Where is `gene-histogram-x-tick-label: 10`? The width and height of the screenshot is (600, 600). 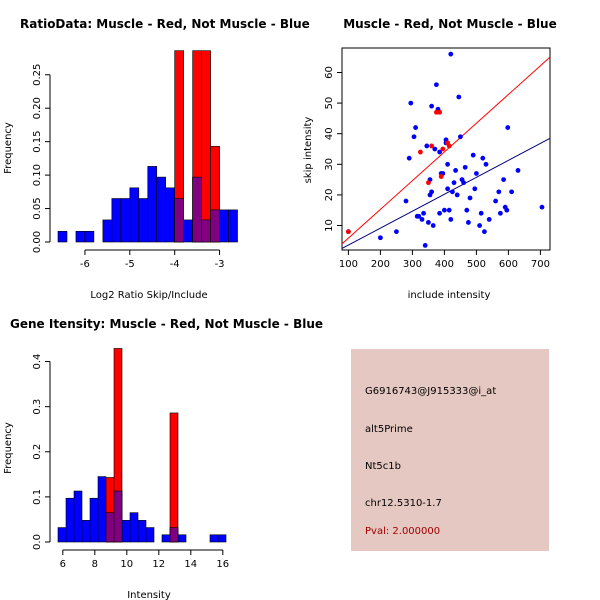
gene-histogram-x-tick-label: 10 is located at coordinates (126, 564).